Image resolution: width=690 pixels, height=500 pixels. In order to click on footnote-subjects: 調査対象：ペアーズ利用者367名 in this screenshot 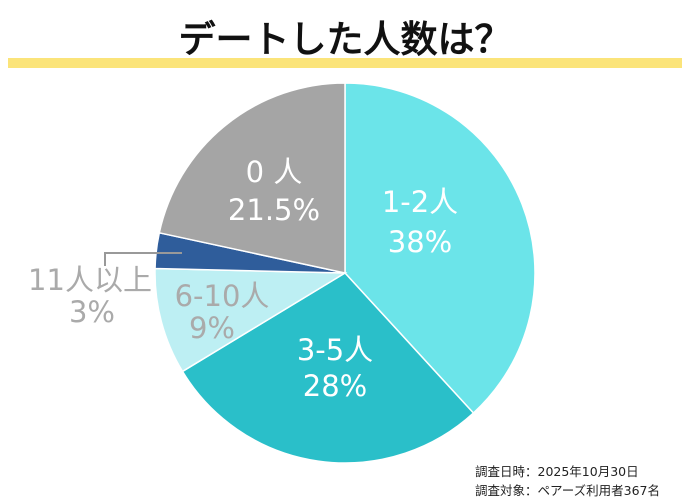, I will do `click(567, 490)`.